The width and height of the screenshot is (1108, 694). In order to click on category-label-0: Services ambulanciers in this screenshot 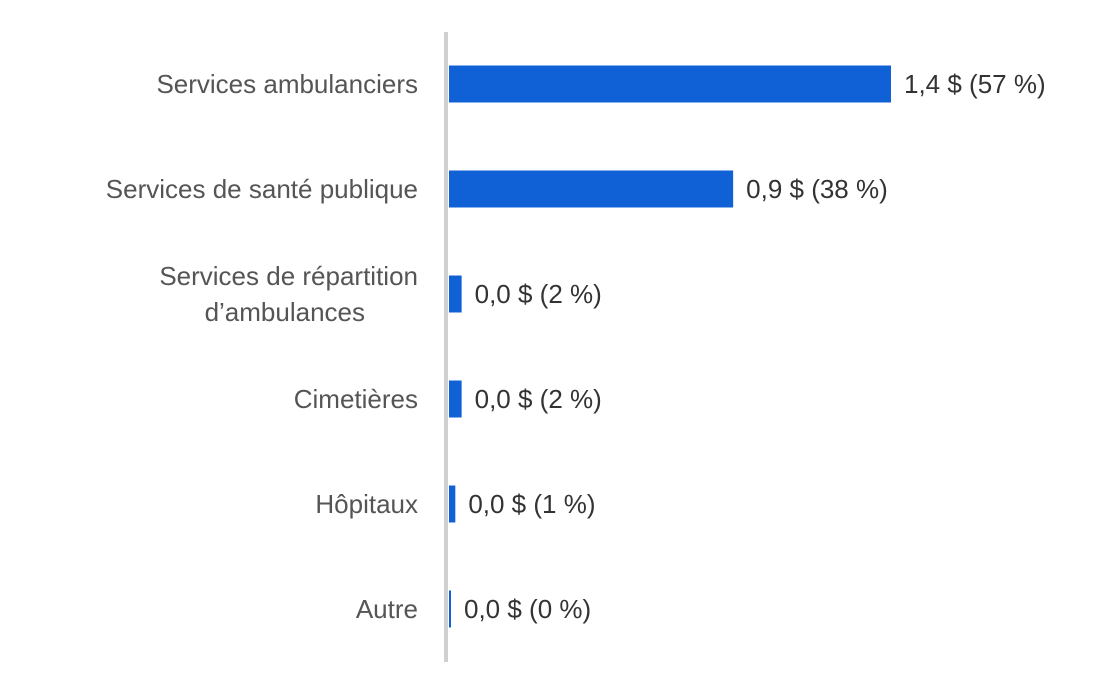, I will do `click(287, 84)`.